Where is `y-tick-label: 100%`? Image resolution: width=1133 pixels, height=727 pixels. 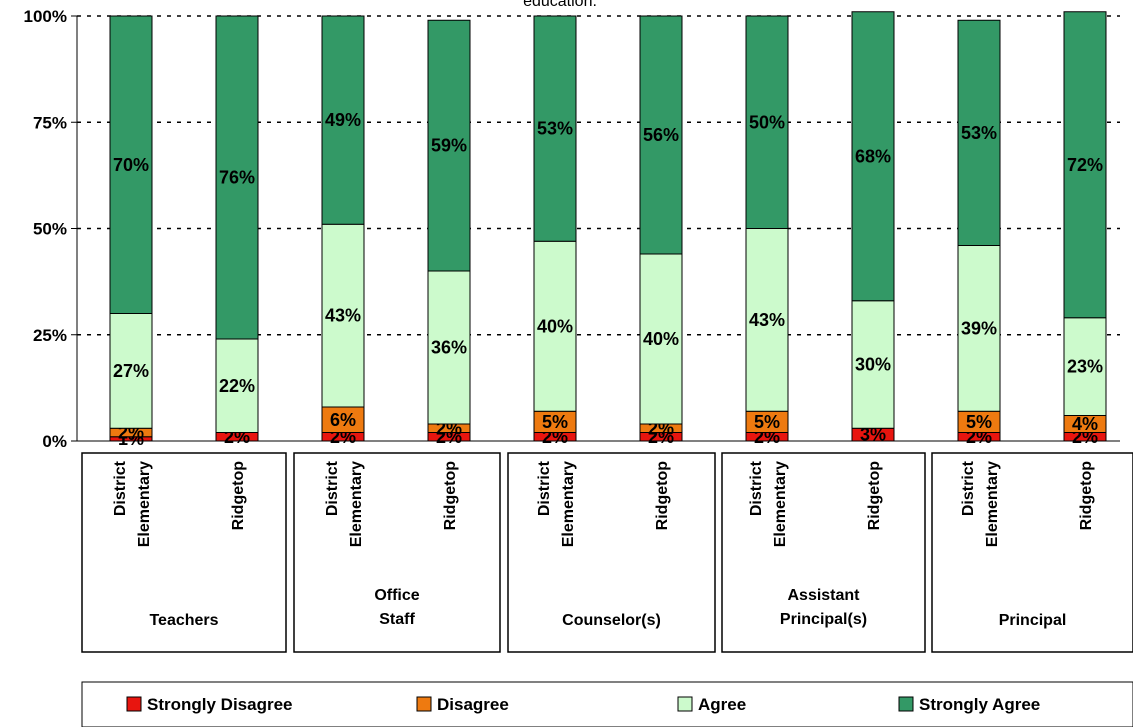 y-tick-label: 100% is located at coordinates (45, 16).